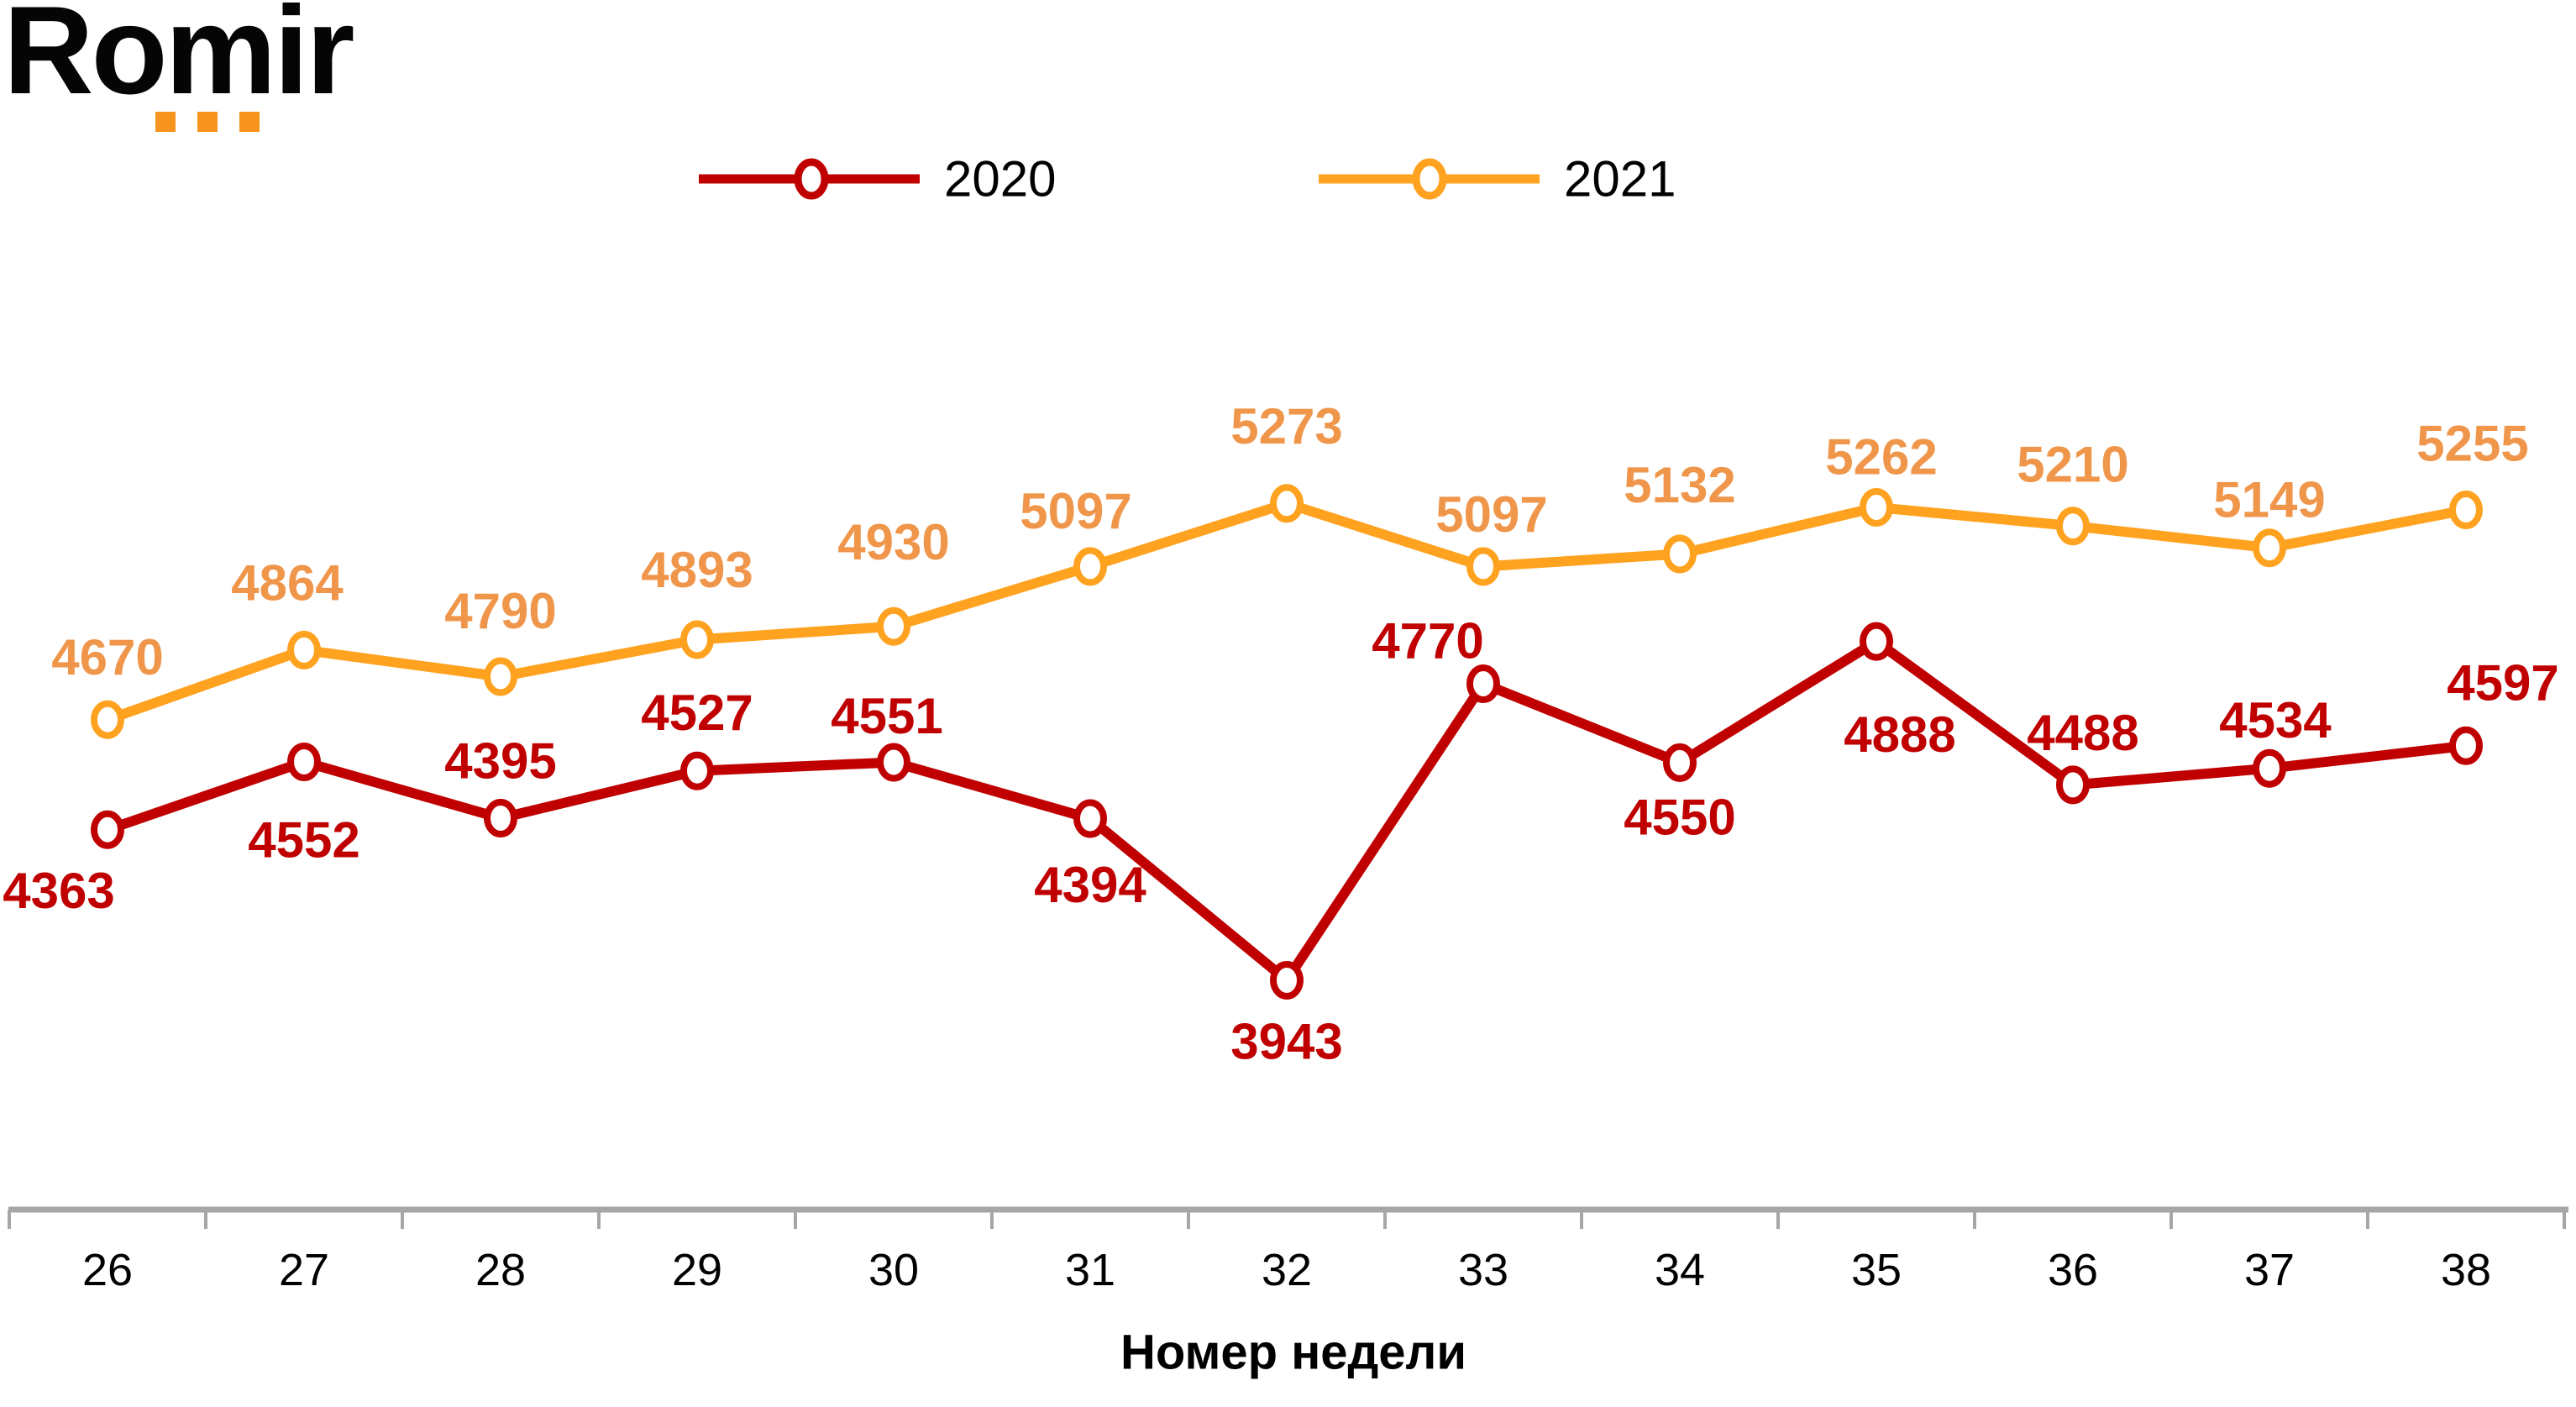  I want to click on x-tick-label: 35, so click(1876, 1270).